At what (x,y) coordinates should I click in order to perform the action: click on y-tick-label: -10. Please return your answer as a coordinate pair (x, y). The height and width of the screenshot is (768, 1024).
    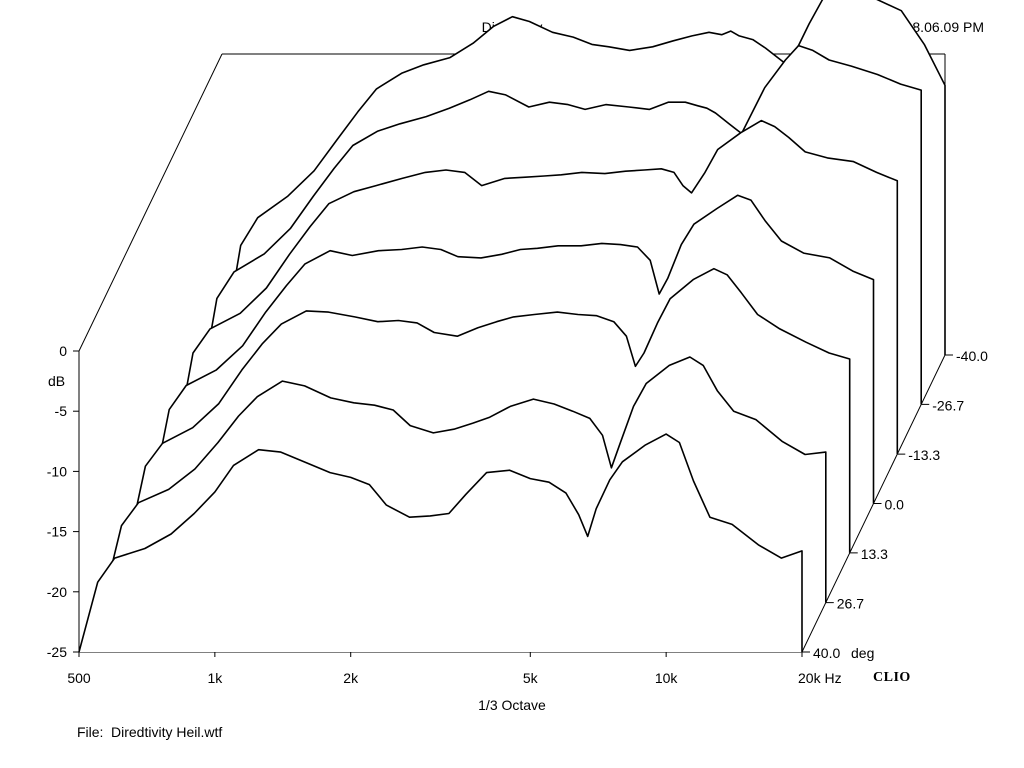
    Looking at the image, I should click on (57, 471).